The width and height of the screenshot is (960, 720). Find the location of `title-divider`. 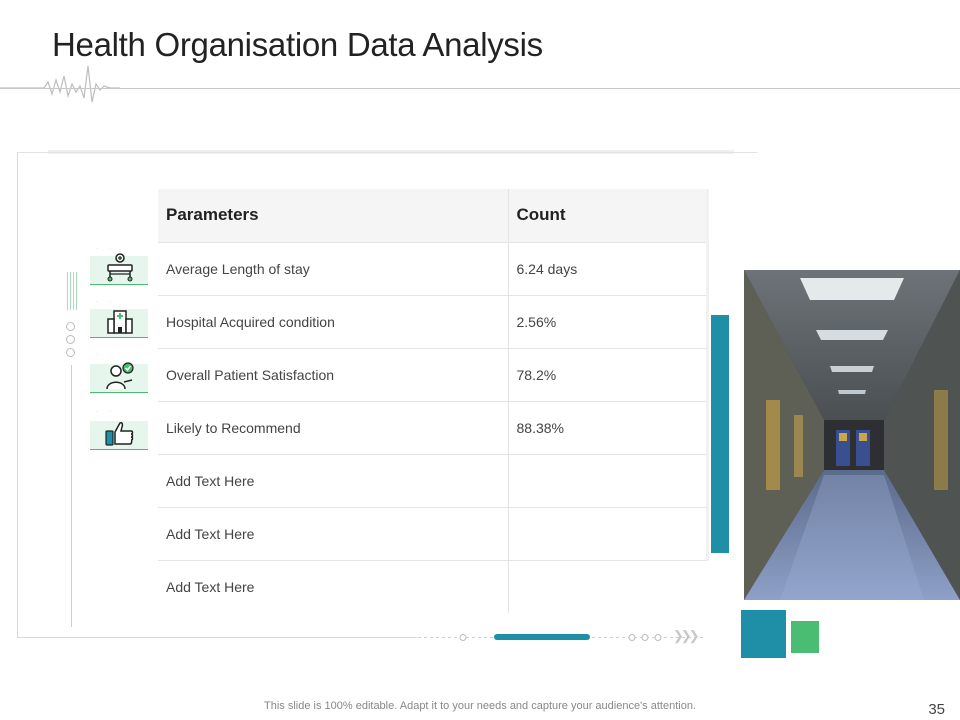

title-divider is located at coordinates (480, 88).